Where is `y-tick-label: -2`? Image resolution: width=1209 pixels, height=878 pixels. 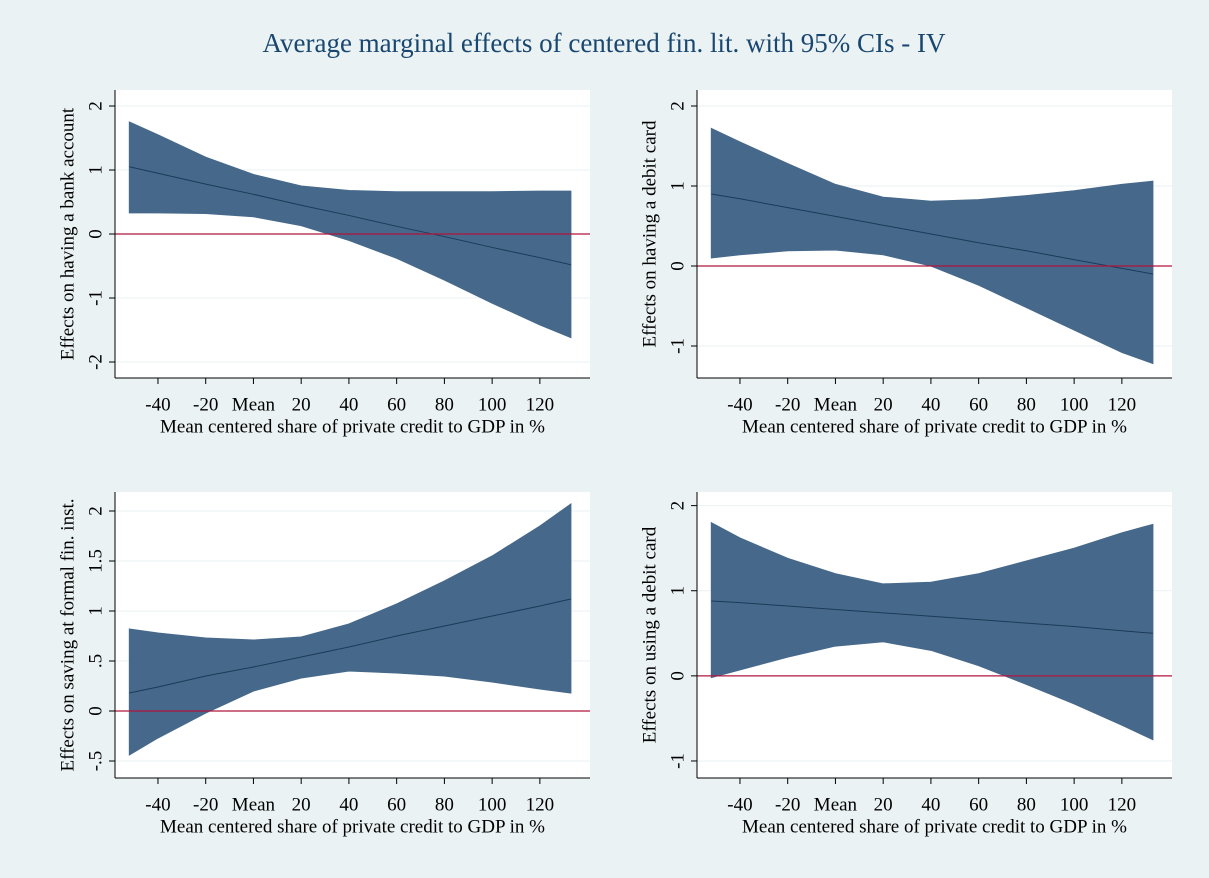 y-tick-label: -2 is located at coordinates (95, 362).